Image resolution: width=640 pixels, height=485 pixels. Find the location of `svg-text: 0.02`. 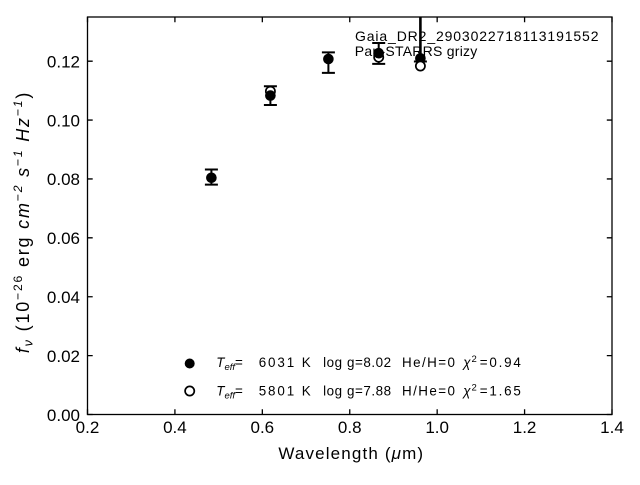

svg-text: 0.02 is located at coordinates (63, 356).